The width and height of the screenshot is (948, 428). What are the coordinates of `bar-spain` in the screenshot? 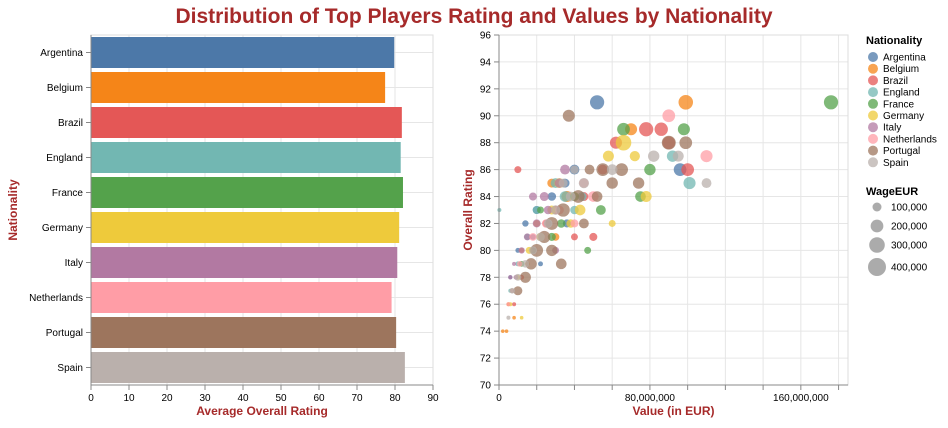 It's located at (248, 367).